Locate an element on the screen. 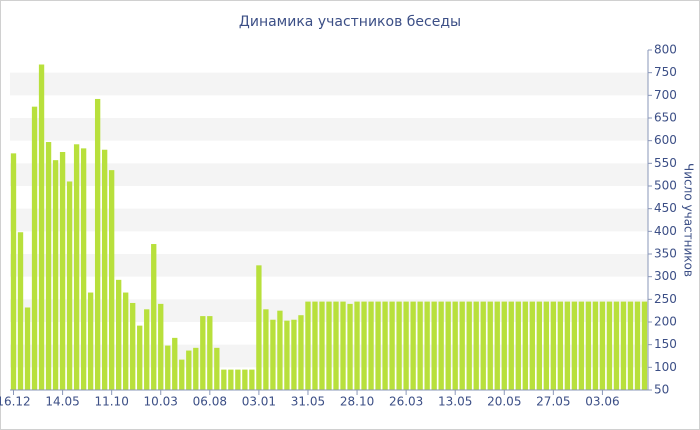  y-tick-label: 300 is located at coordinates (665, 276).